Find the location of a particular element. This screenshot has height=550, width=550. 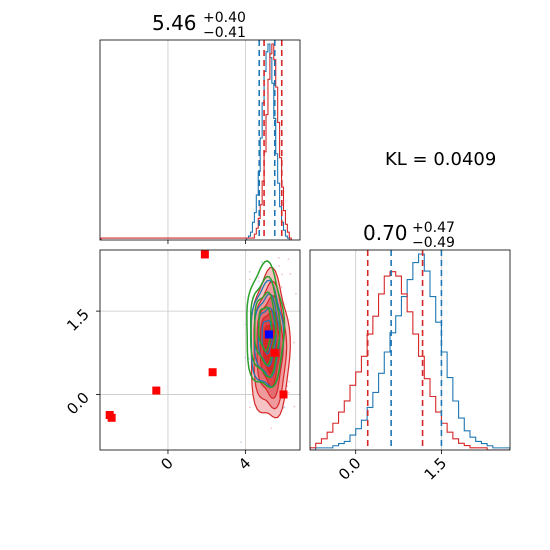

param-1-quantile-lines is located at coordinates (270, 140).